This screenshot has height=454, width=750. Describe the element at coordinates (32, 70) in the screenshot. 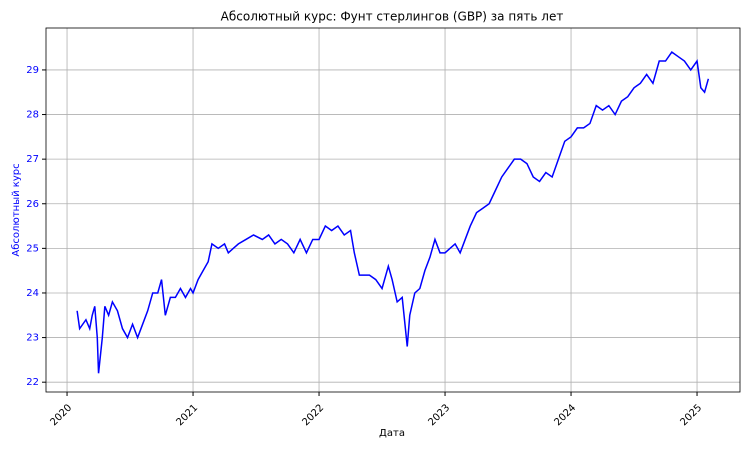

I see `y-tick-label: 29` at that location.